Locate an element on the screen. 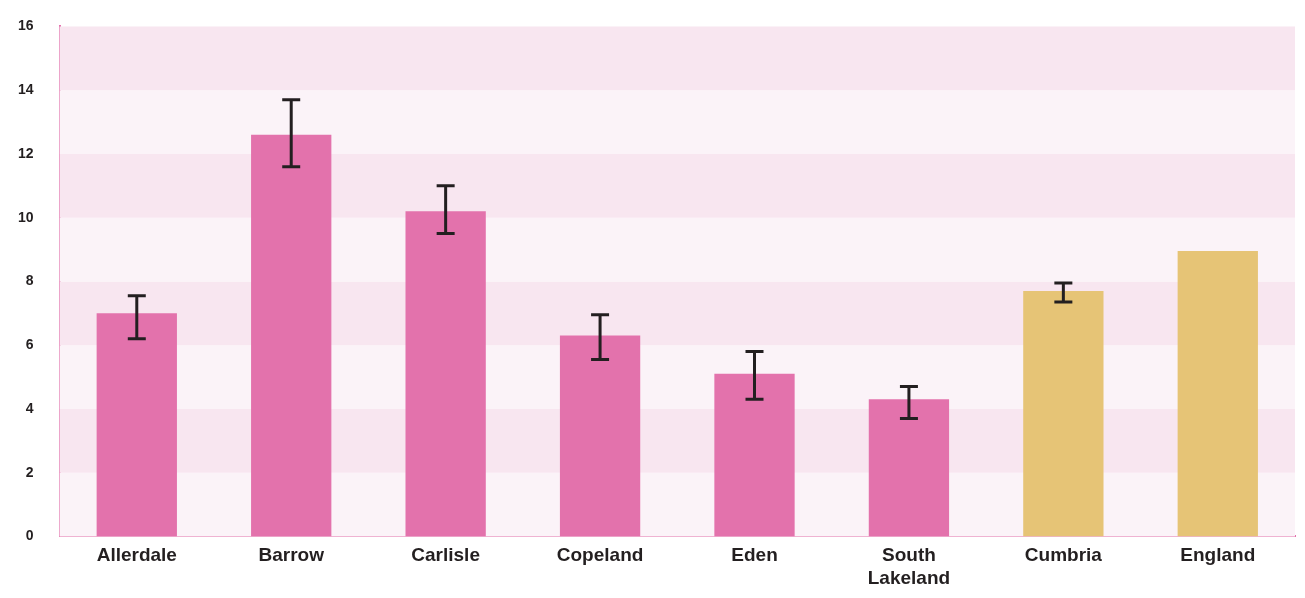  x-tick-label: Barrow is located at coordinates (291, 555).